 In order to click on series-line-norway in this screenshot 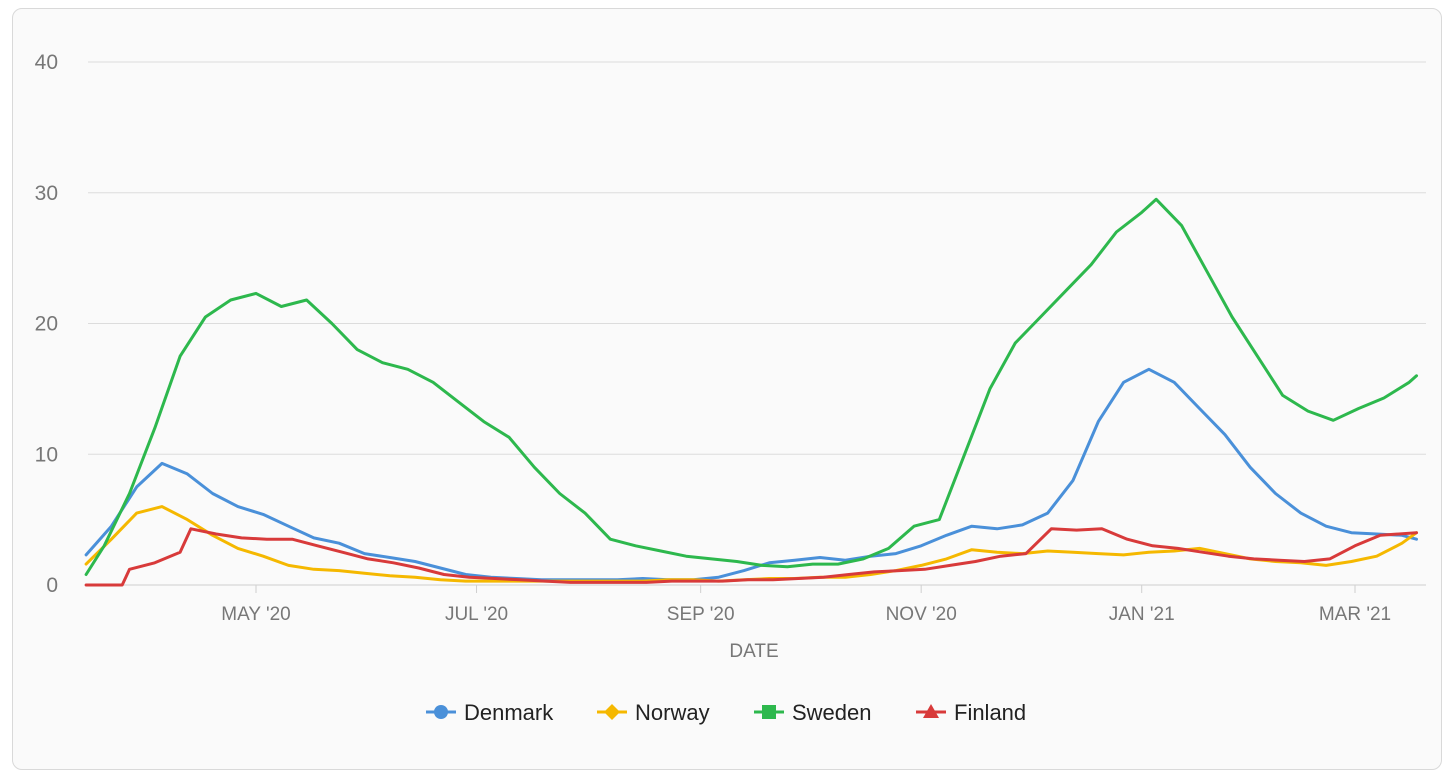, I will do `click(751, 544)`.